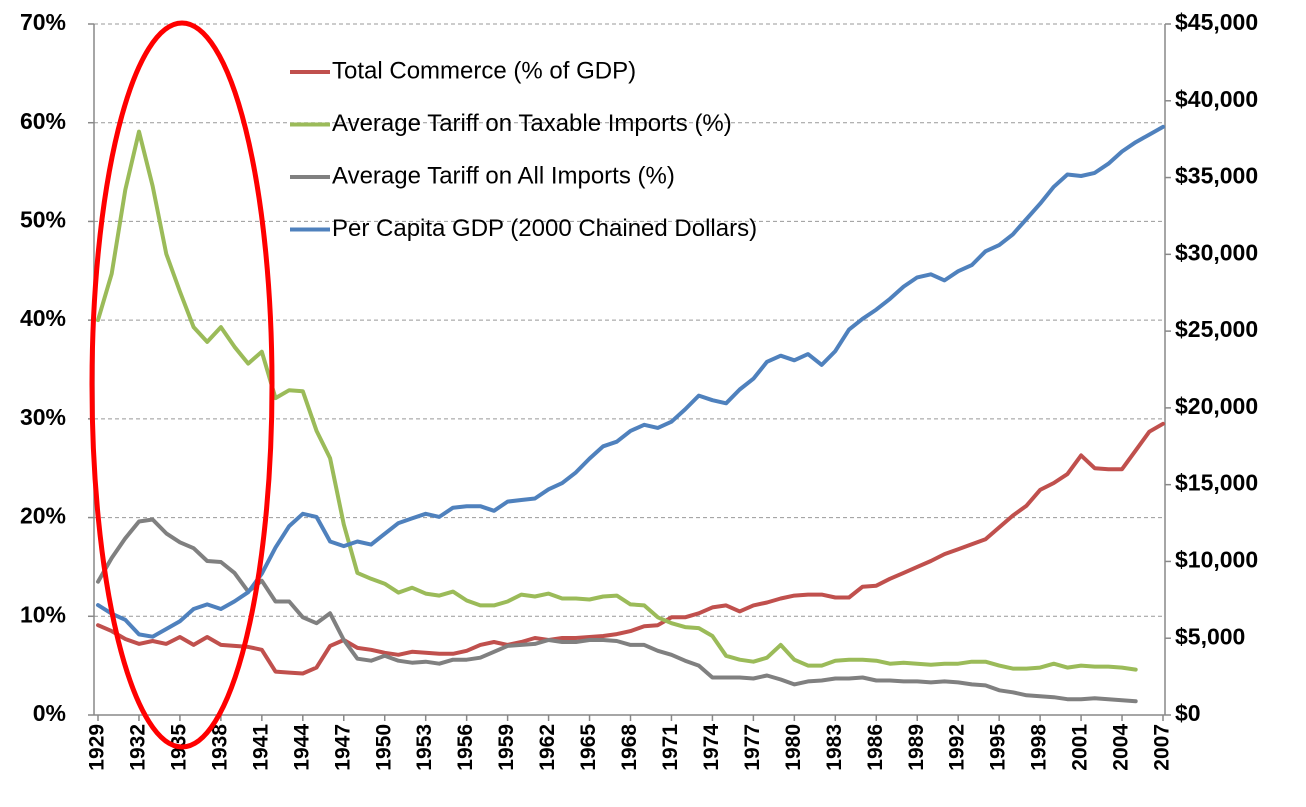 The width and height of the screenshot is (1306, 807). What do you see at coordinates (43, 121) in the screenshot?
I see `y-tick-label: 60%` at bounding box center [43, 121].